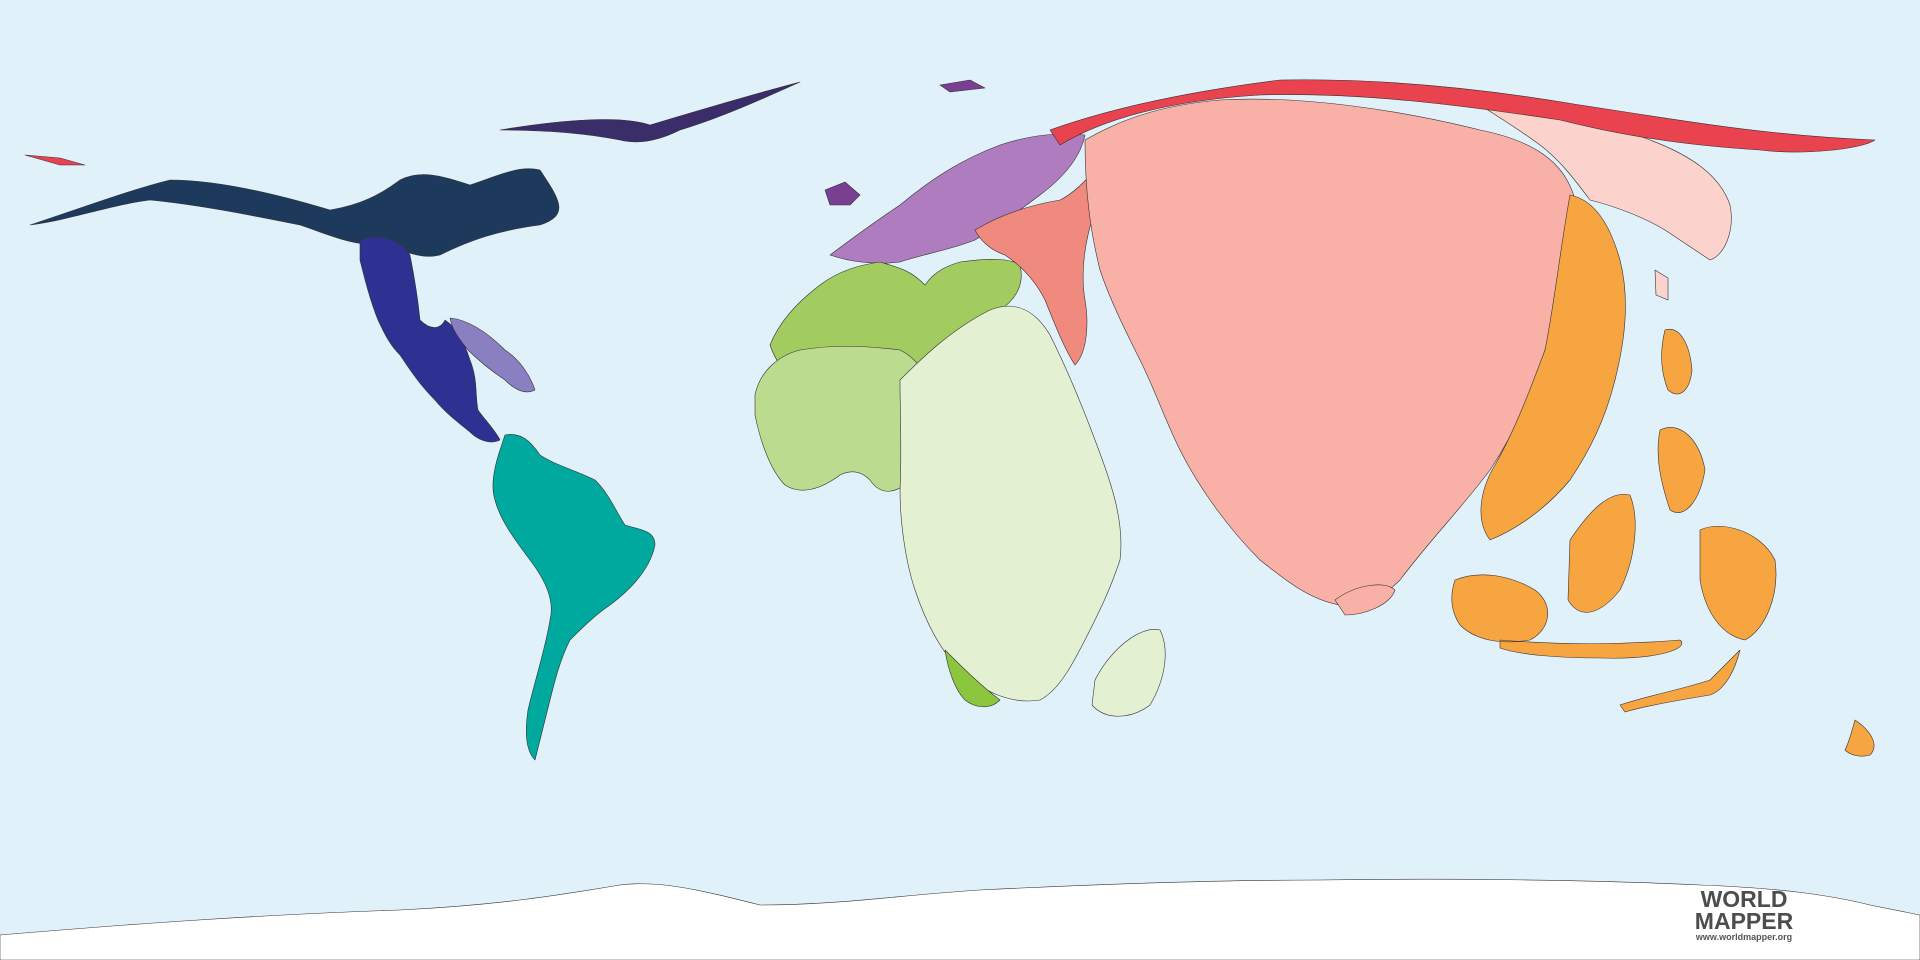 This screenshot has width=1920, height=960. Describe the element at coordinates (1744, 921) in the screenshot. I see `logo-line2: MAPPER` at that location.